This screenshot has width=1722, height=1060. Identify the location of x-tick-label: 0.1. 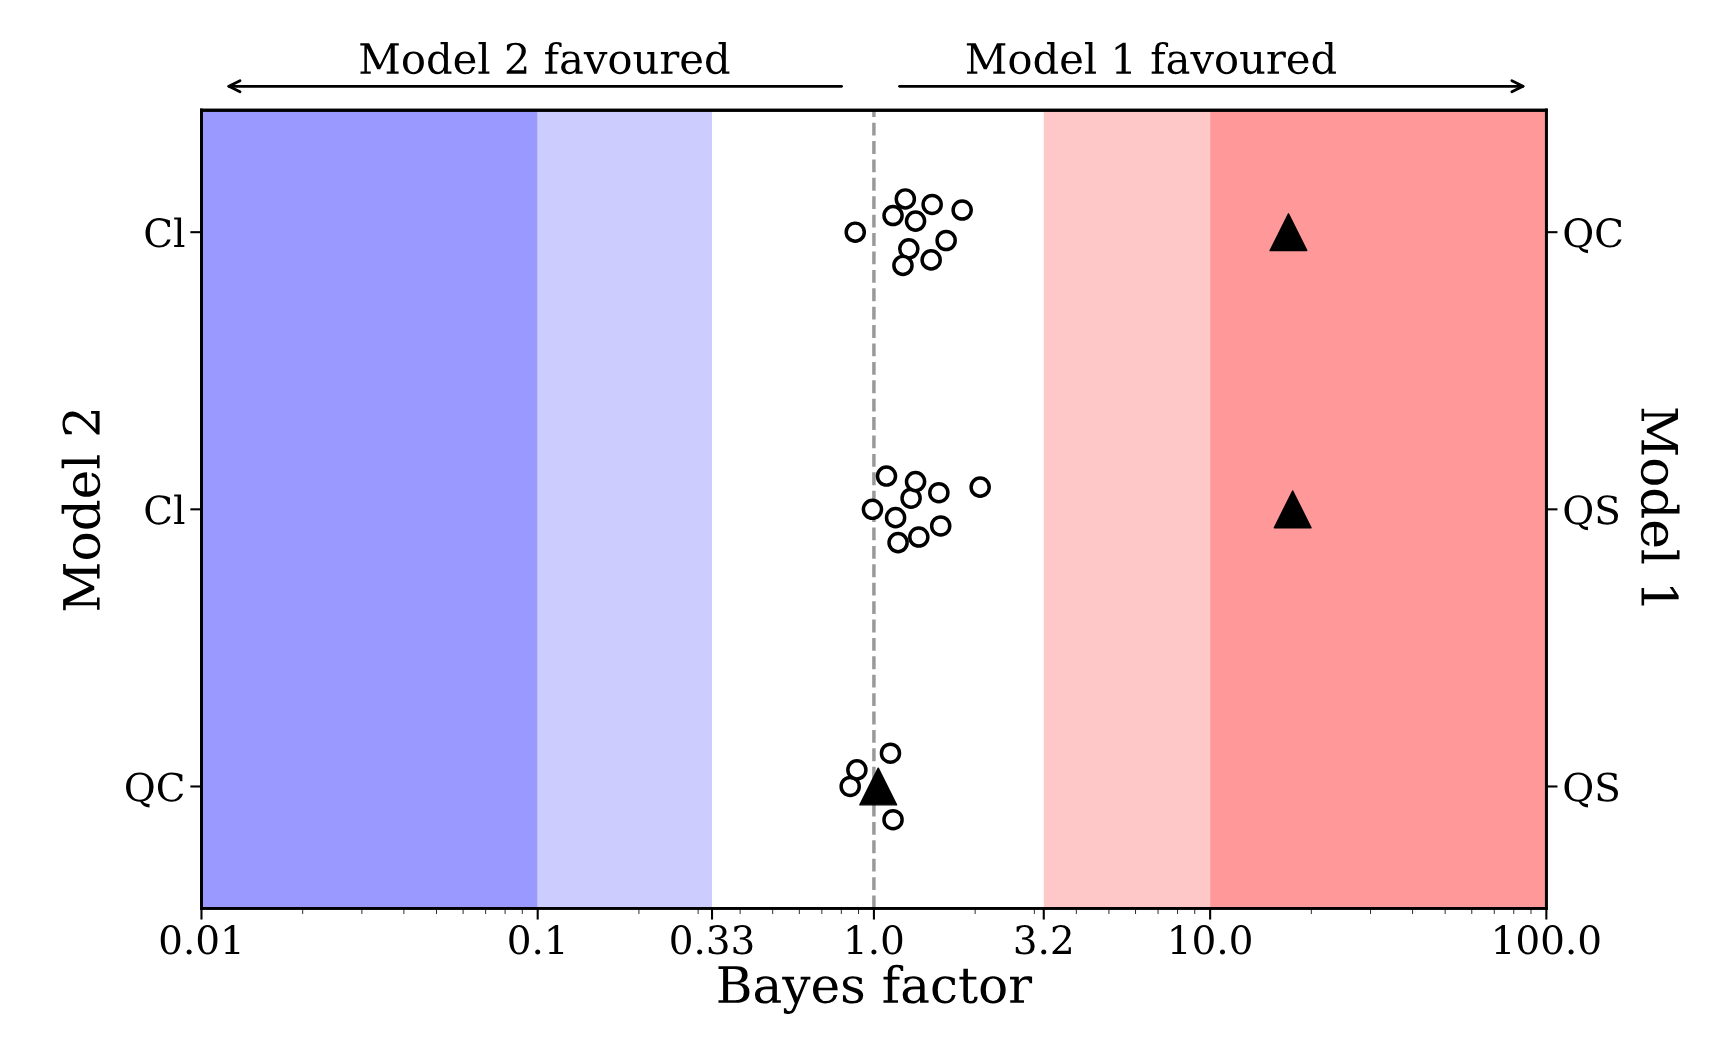
(536, 940).